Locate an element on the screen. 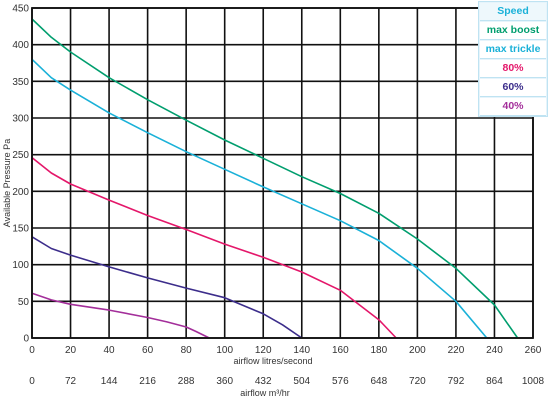  x2-tick-label: 792 is located at coordinates (456, 381).